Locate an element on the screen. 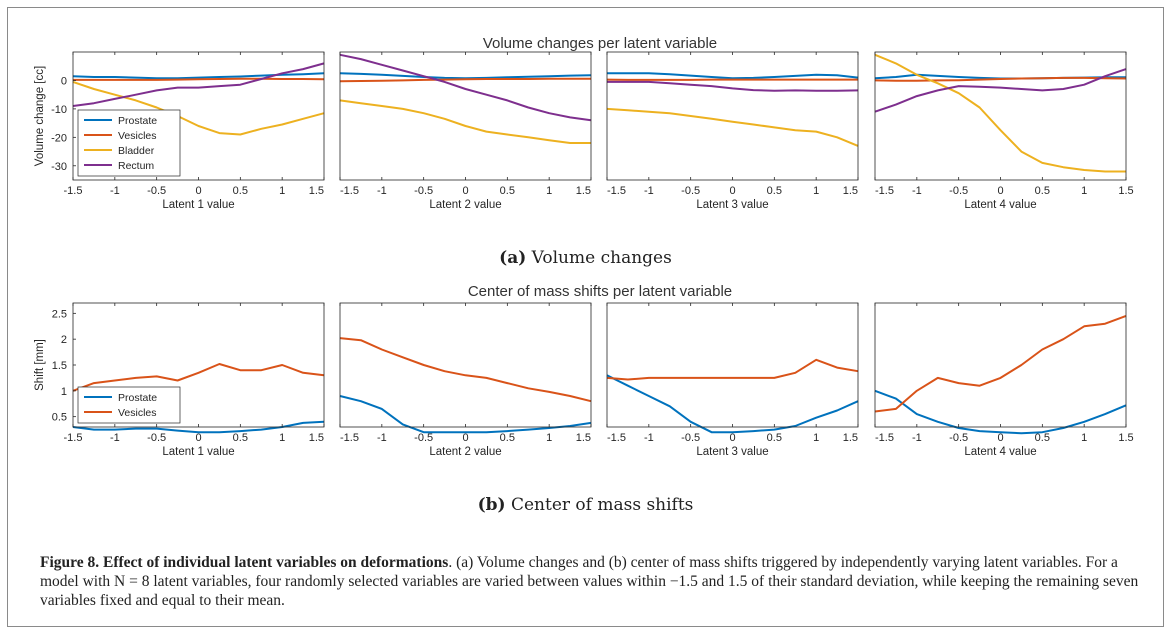 The height and width of the screenshot is (634, 1171). shift-panel-2: -1.5 -1 -0.5 0 0.5 1 1.5 Latent 2 value is located at coordinates (465, 380).